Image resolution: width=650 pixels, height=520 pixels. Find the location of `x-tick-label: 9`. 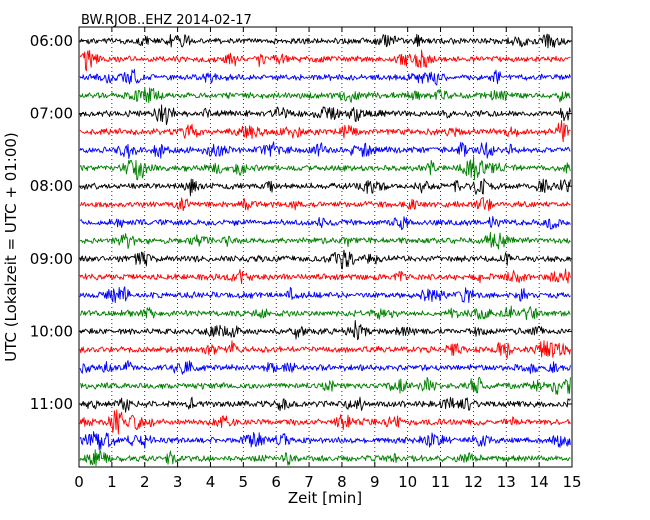

x-tick-label: 9 is located at coordinates (375, 482).